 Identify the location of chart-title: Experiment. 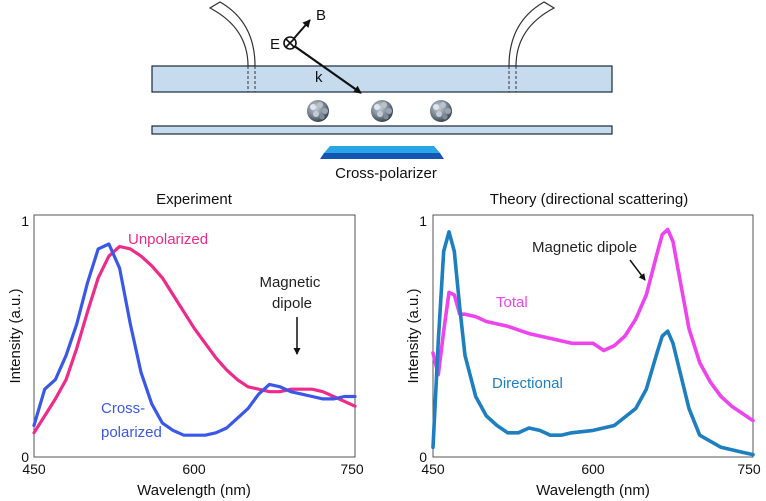
(194, 199).